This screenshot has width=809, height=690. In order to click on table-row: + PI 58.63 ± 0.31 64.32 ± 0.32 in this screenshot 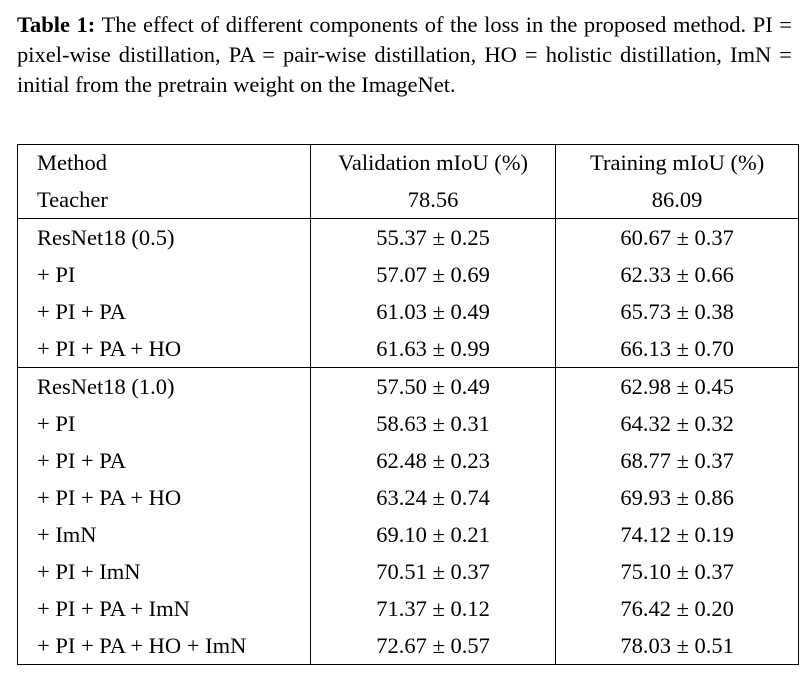, I will do `click(408, 423)`.